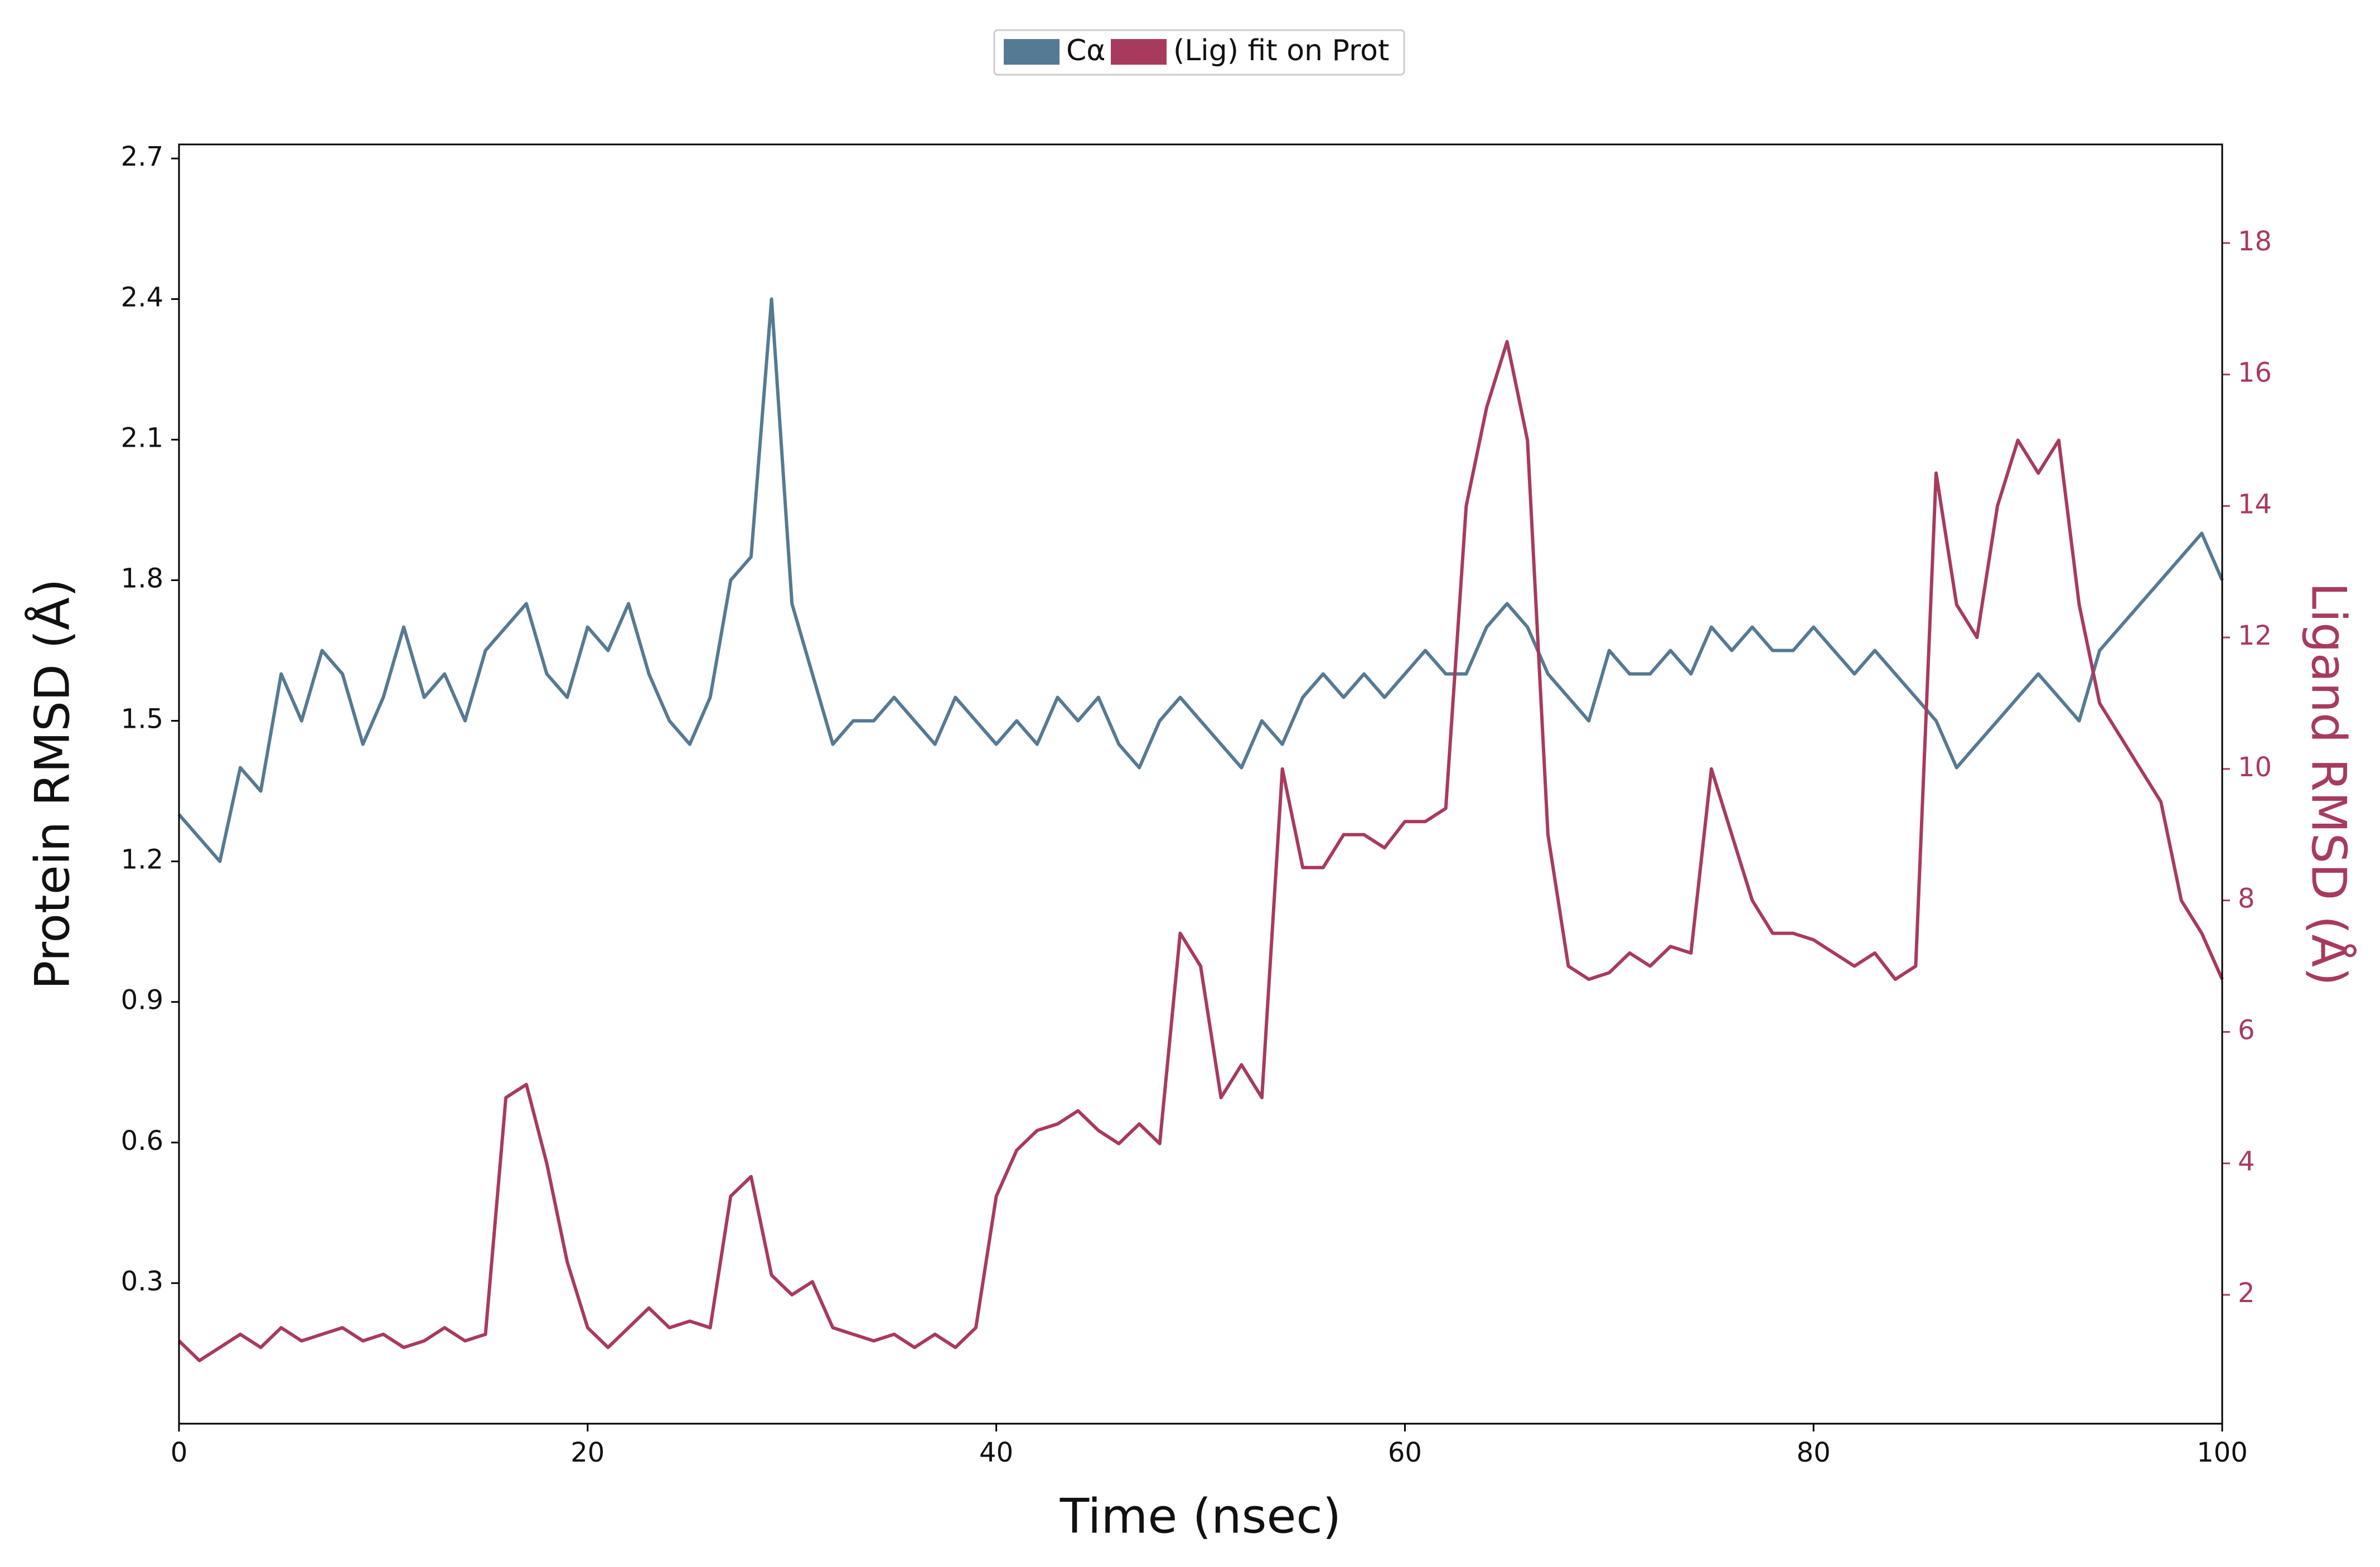  I want to click on y-tick-label: 2.1, so click(142, 437).